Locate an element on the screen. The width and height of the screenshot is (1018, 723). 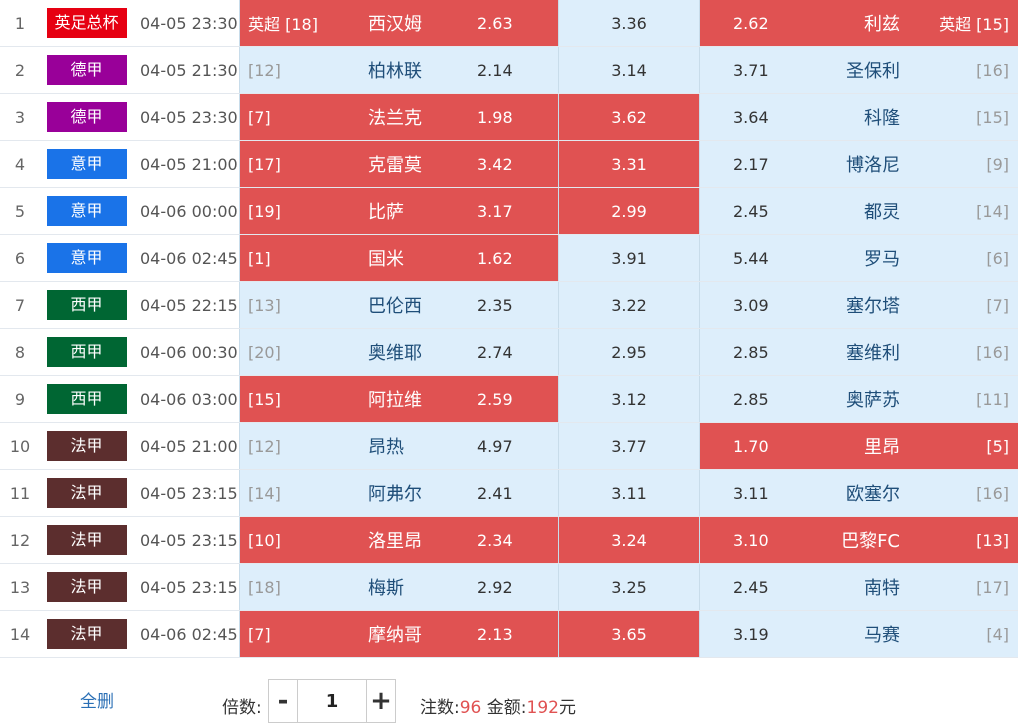
draw-option: 3.36 is located at coordinates (628, 23).